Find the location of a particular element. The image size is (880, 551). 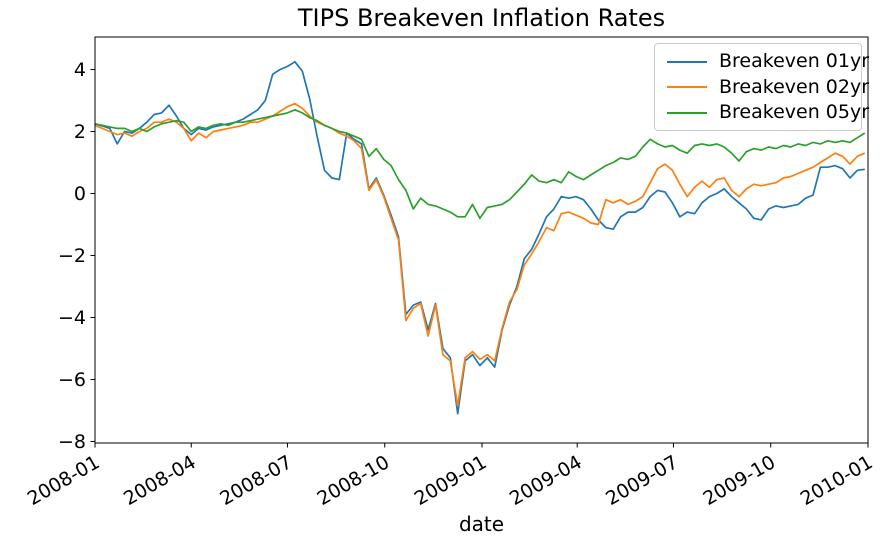

x-tick-label: 2008-07 is located at coordinates (256, 480).